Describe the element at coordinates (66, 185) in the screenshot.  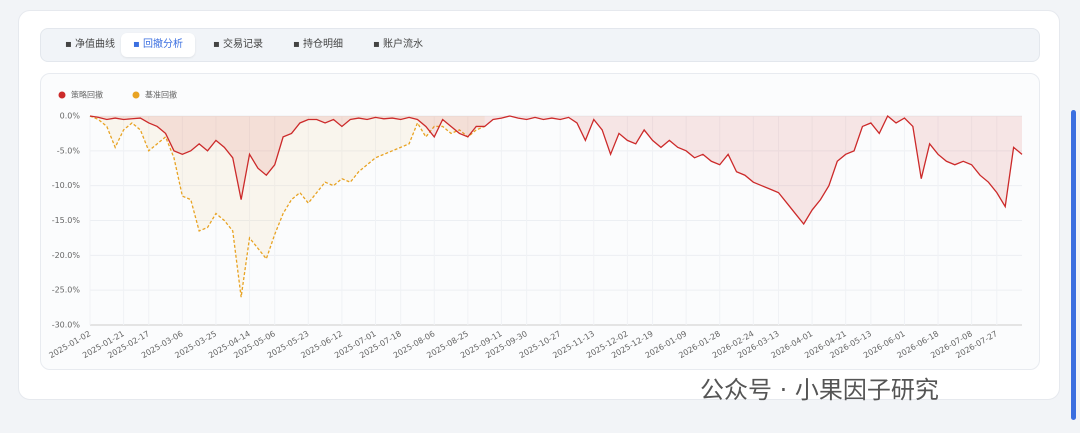
I see `y-tick-label: -10.0%` at that location.